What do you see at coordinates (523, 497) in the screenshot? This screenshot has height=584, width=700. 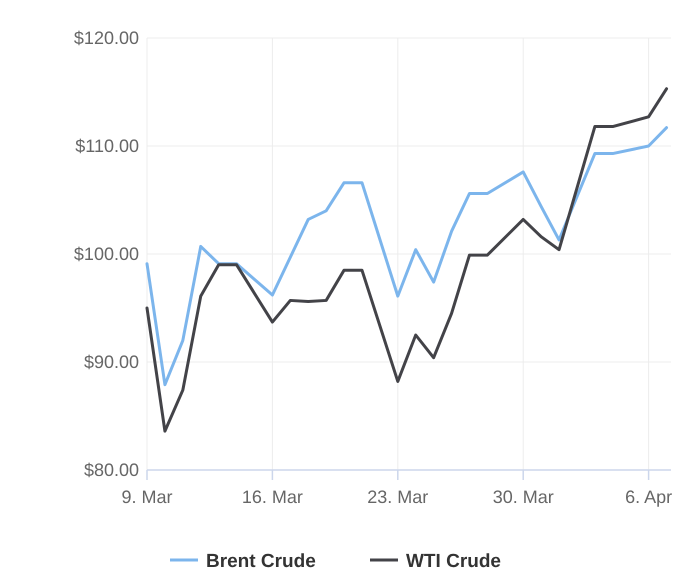 I see `x-tick-label: 30. Mar` at bounding box center [523, 497].